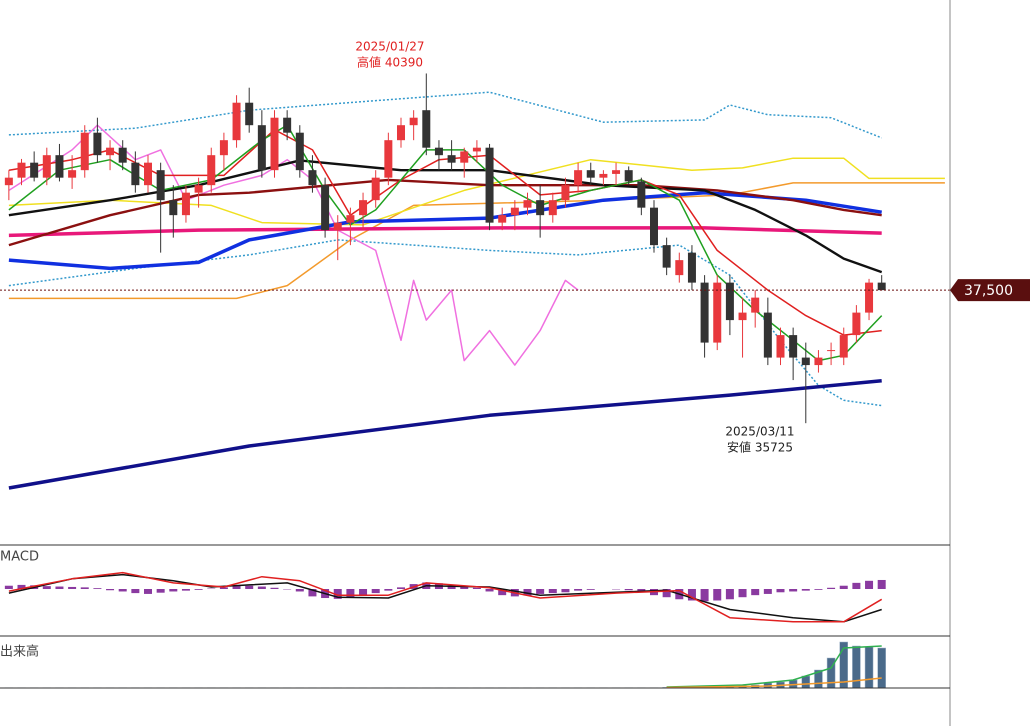 This screenshot has width=1032, height=726. I want to click on annotation: 2025/03/11, so click(759, 432).